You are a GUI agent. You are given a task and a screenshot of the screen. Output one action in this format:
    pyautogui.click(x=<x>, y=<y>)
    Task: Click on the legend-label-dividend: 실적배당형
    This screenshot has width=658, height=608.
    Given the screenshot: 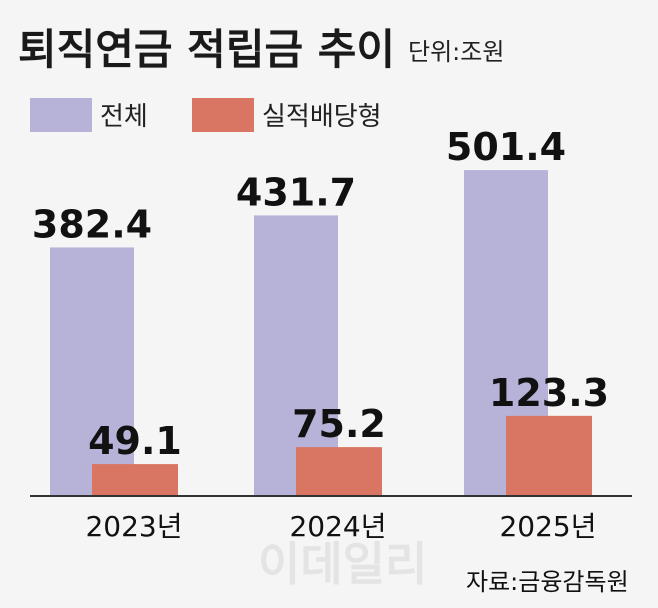 What is the action you would take?
    pyautogui.click(x=322, y=117)
    